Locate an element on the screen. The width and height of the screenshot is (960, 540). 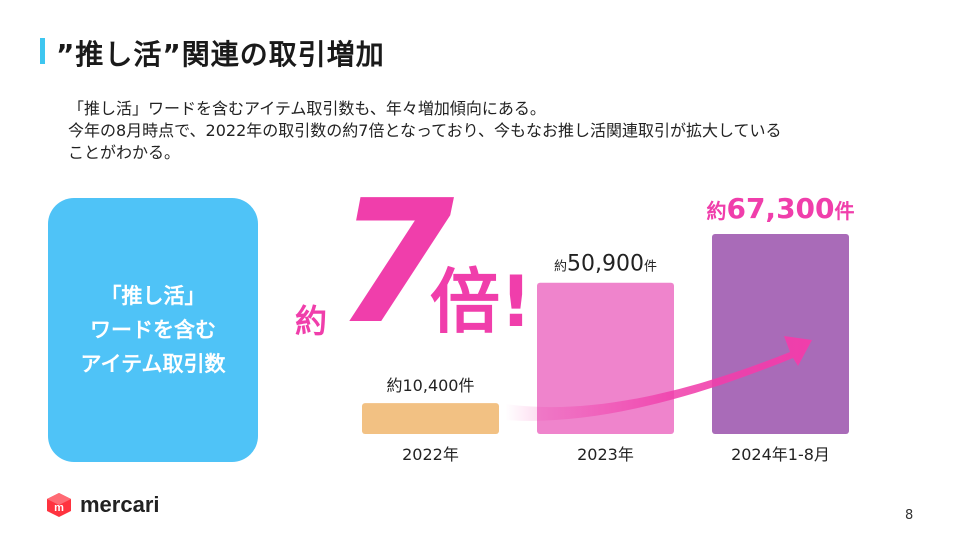
value-label-3: 約67,300件 is located at coordinates (780, 208).